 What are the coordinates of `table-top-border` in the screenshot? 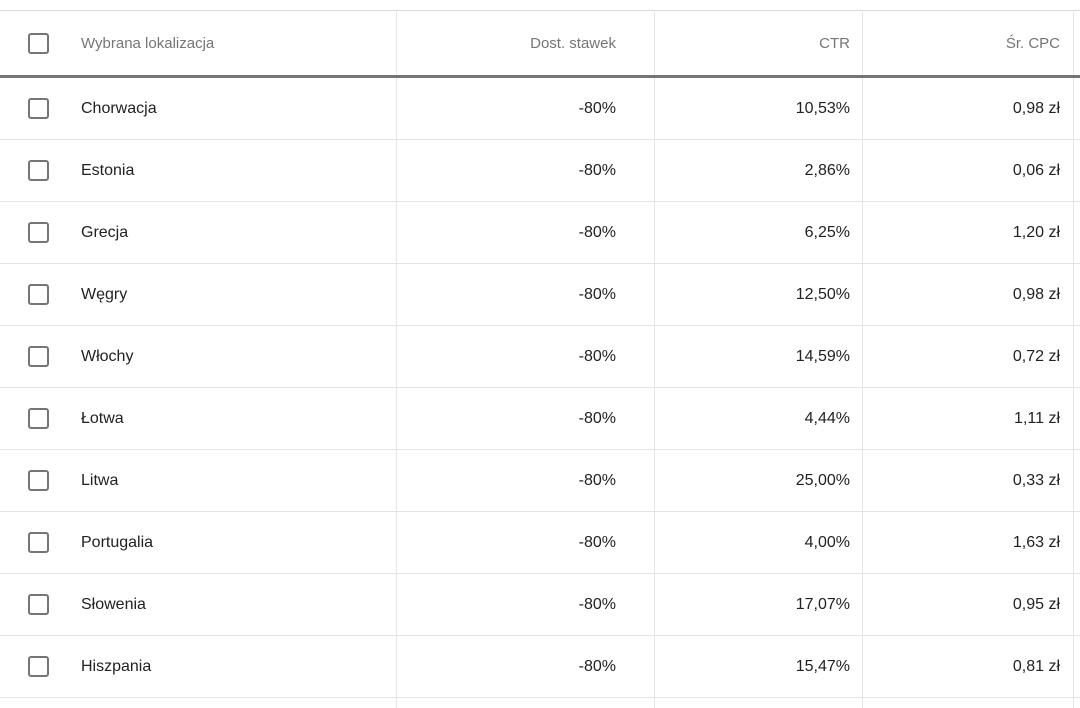 It's located at (540, 5).